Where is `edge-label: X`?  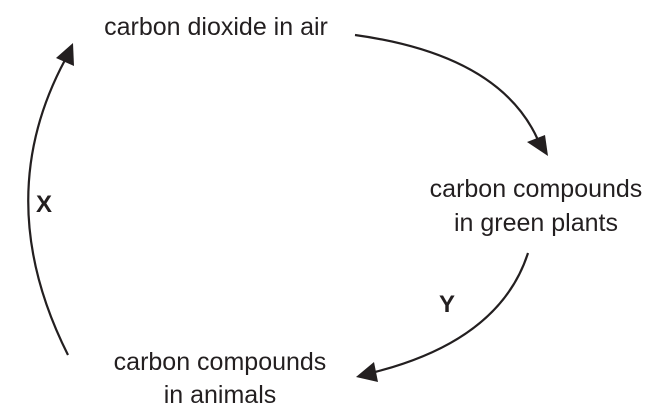
edge-label: X is located at coordinates (44, 204).